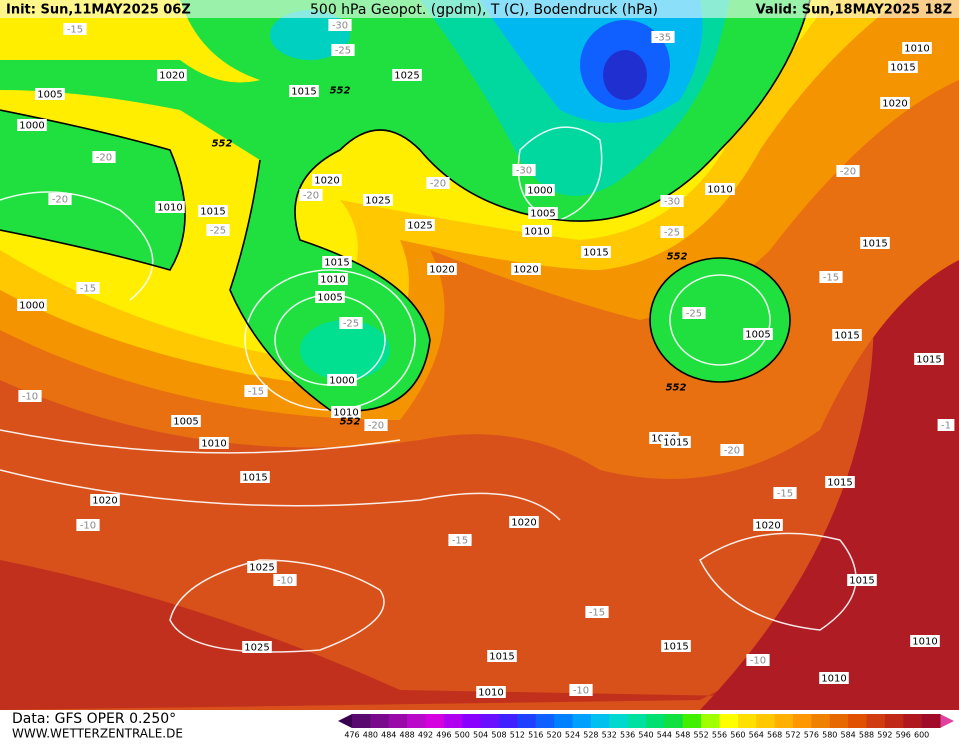  Describe the element at coordinates (479, 9) in the screenshot. I see `header-band` at that location.